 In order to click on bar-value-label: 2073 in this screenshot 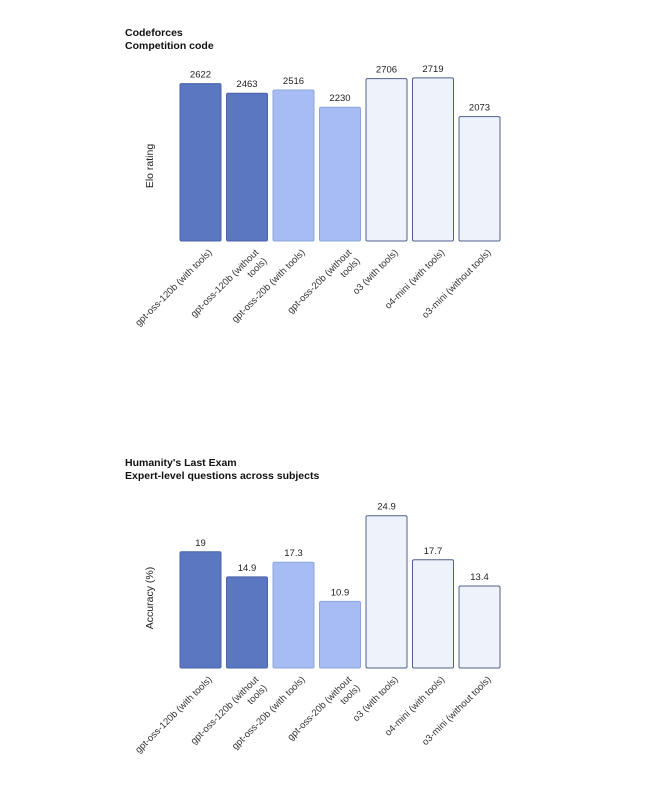, I will do `click(479, 108)`.